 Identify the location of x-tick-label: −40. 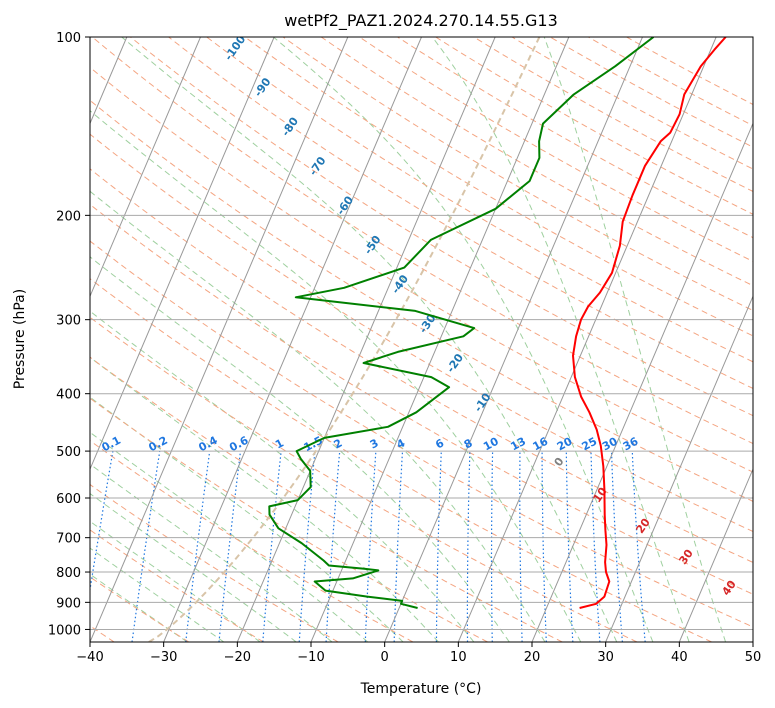
(89, 657).